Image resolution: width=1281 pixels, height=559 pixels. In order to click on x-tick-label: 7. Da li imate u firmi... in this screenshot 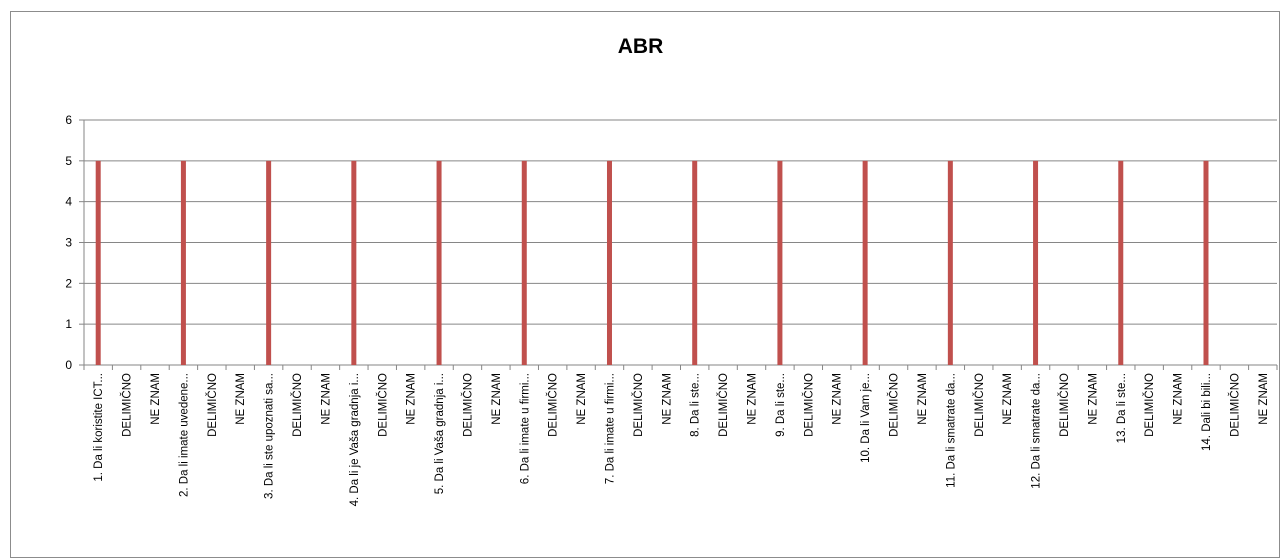, I will do `click(610, 428)`.